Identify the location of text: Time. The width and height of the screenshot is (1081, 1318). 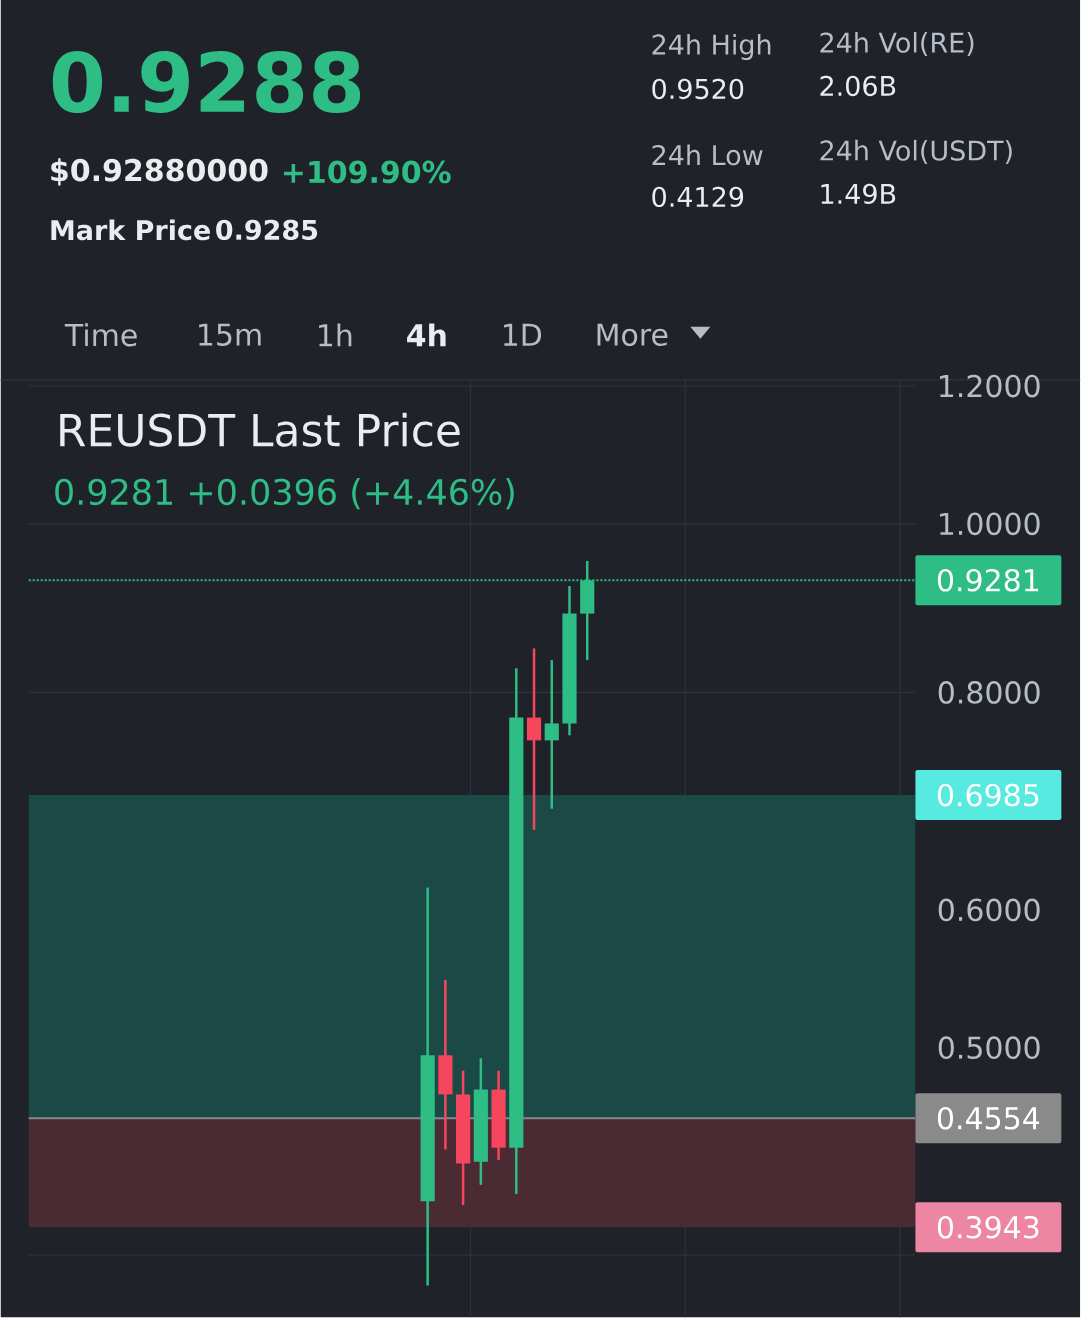
(100, 335).